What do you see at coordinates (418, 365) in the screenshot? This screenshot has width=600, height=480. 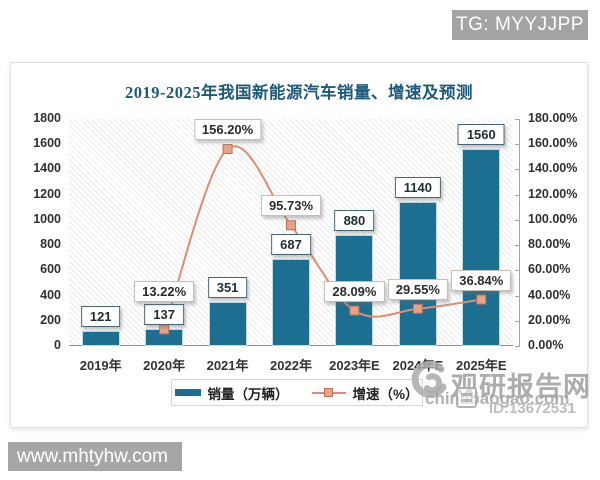 I see `x-axis-label: 2024年E` at bounding box center [418, 365].